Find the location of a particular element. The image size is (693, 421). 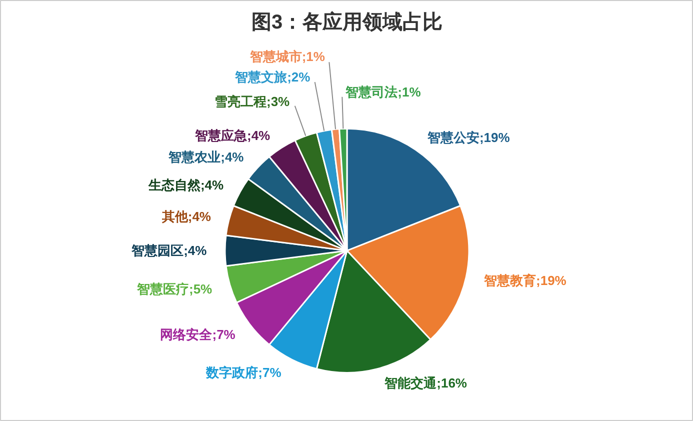

slice-label: 智慧城市;1% is located at coordinates (287, 56).